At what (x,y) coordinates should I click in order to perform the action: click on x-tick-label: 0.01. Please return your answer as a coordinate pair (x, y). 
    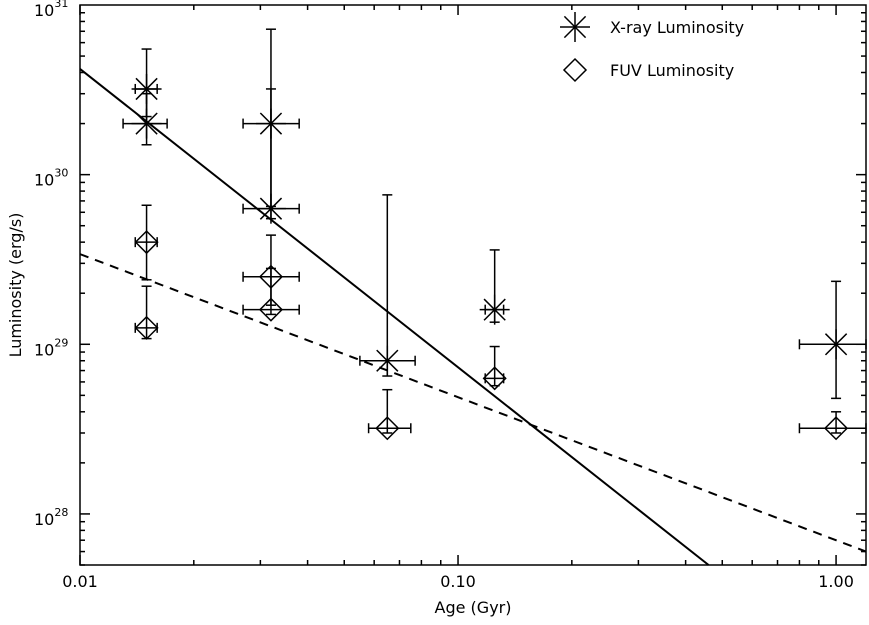
    Looking at the image, I should click on (80, 581).